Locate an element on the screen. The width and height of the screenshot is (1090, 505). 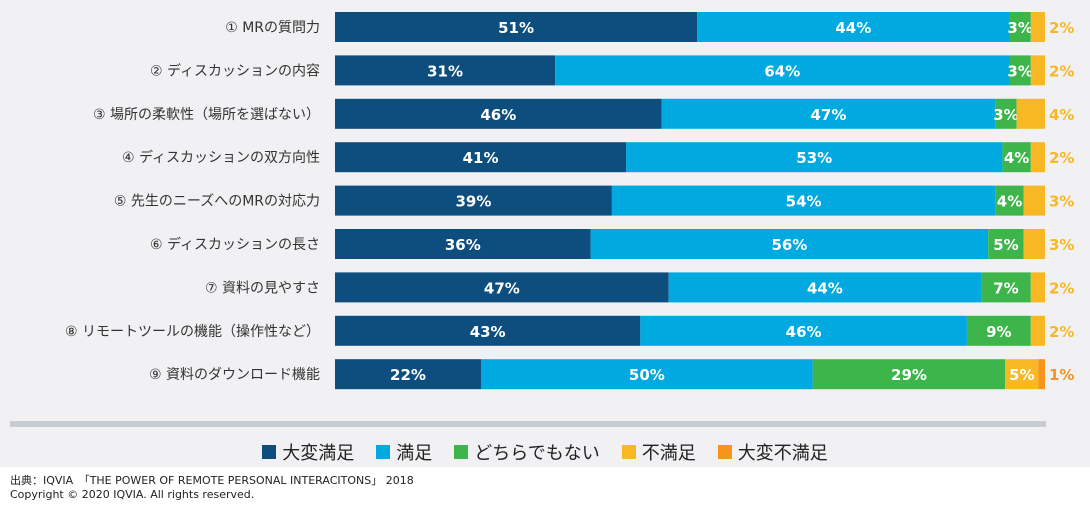
category-label: ⑥ ディスカッションの長さ is located at coordinates (235, 244).